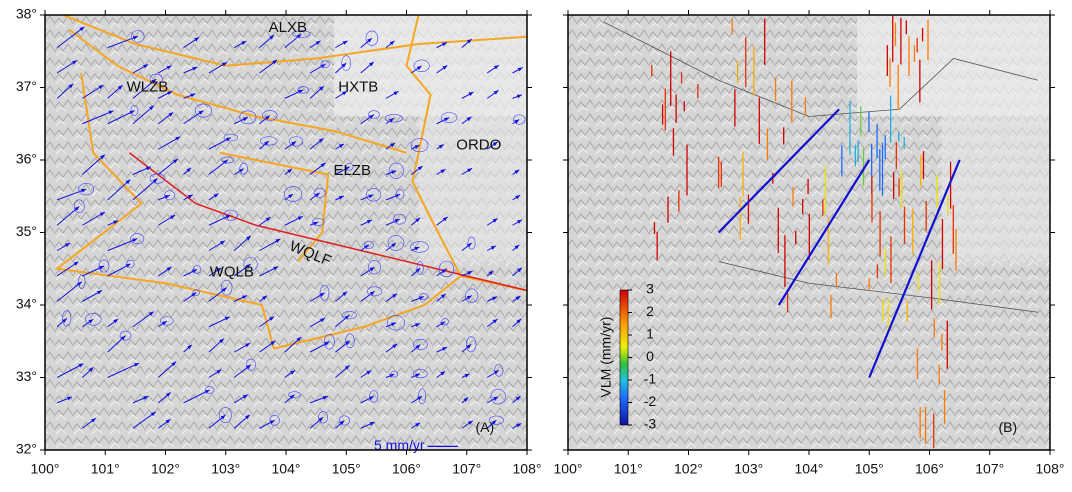  I want to click on colorbar-tick-label: 2, so click(650, 311).